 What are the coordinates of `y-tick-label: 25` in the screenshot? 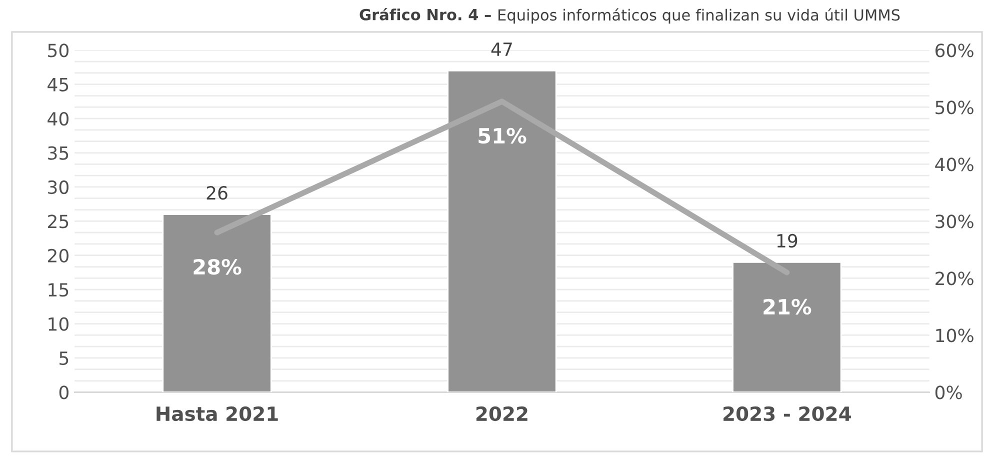 It's located at (58, 221).